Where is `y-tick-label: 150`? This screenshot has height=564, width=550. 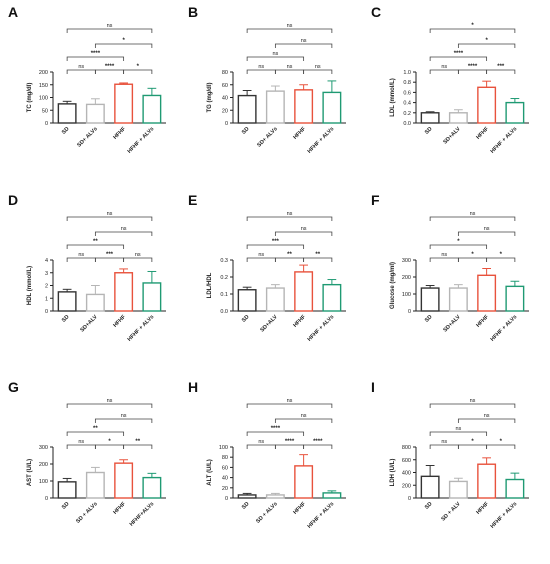
y-tick-label: 150 is located at coordinates (43, 86).